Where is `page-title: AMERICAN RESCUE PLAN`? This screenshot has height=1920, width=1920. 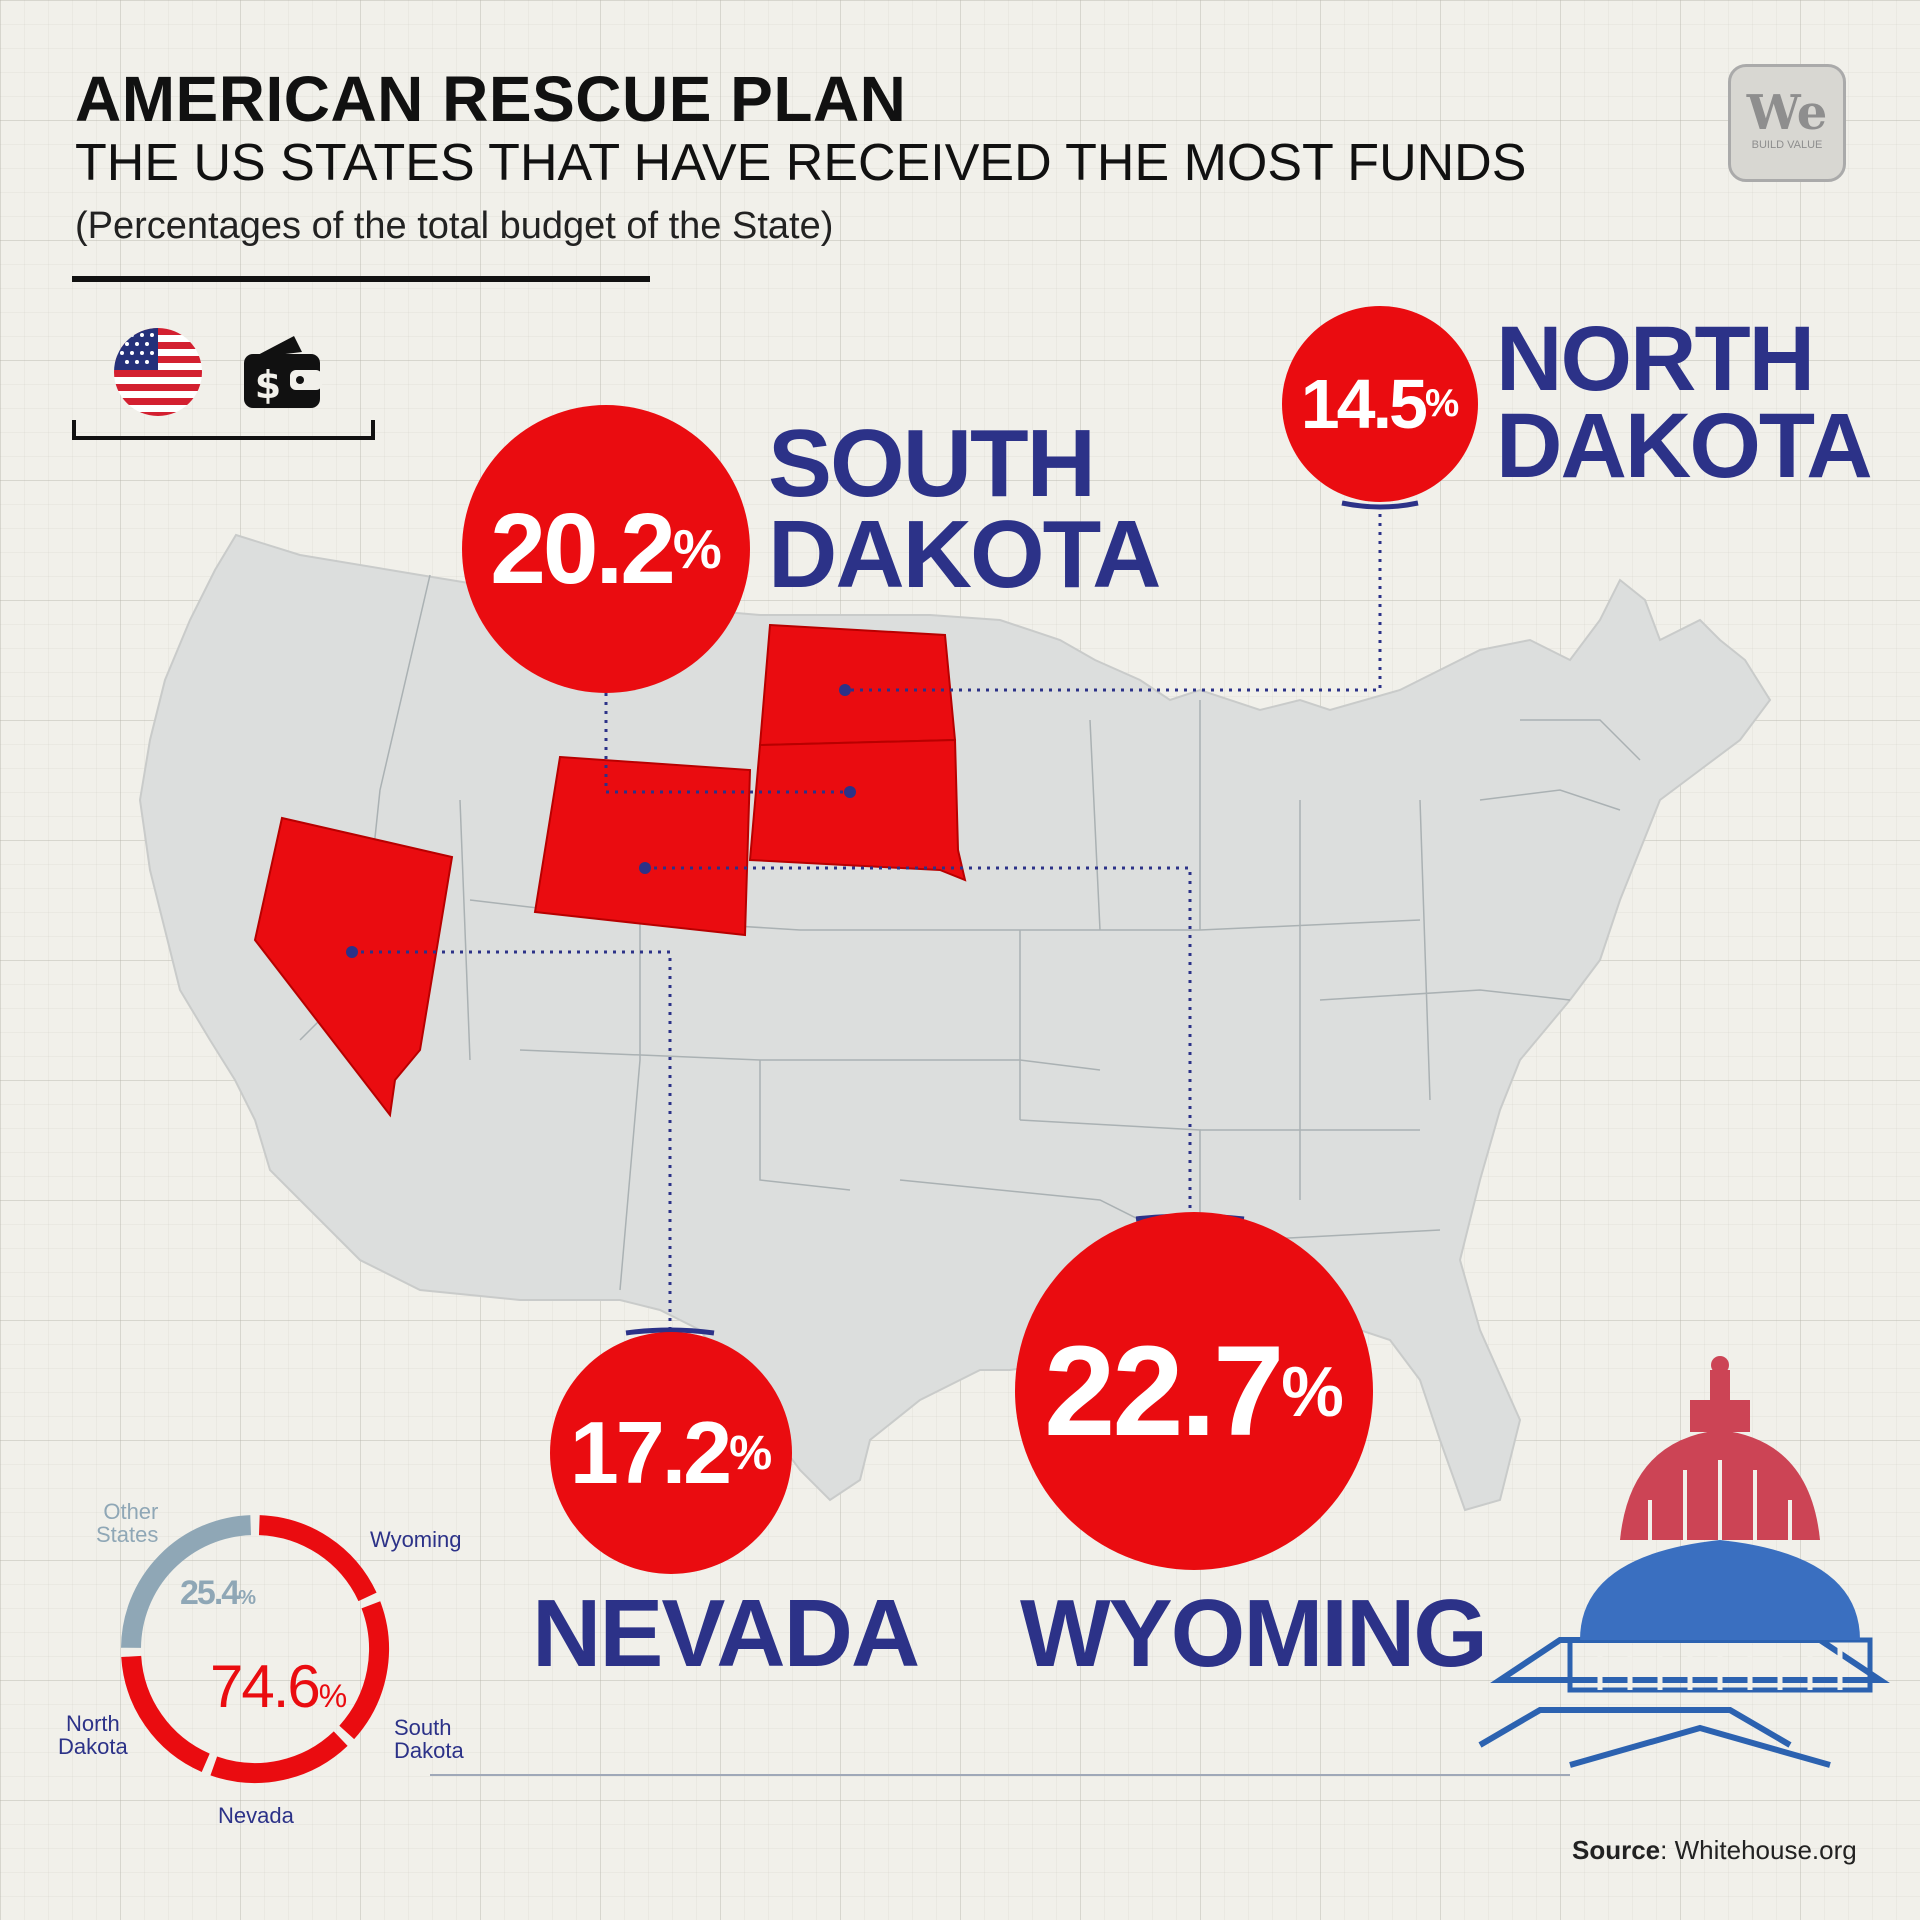
page-title: AMERICAN RESCUE PLAN is located at coordinates (491, 99).